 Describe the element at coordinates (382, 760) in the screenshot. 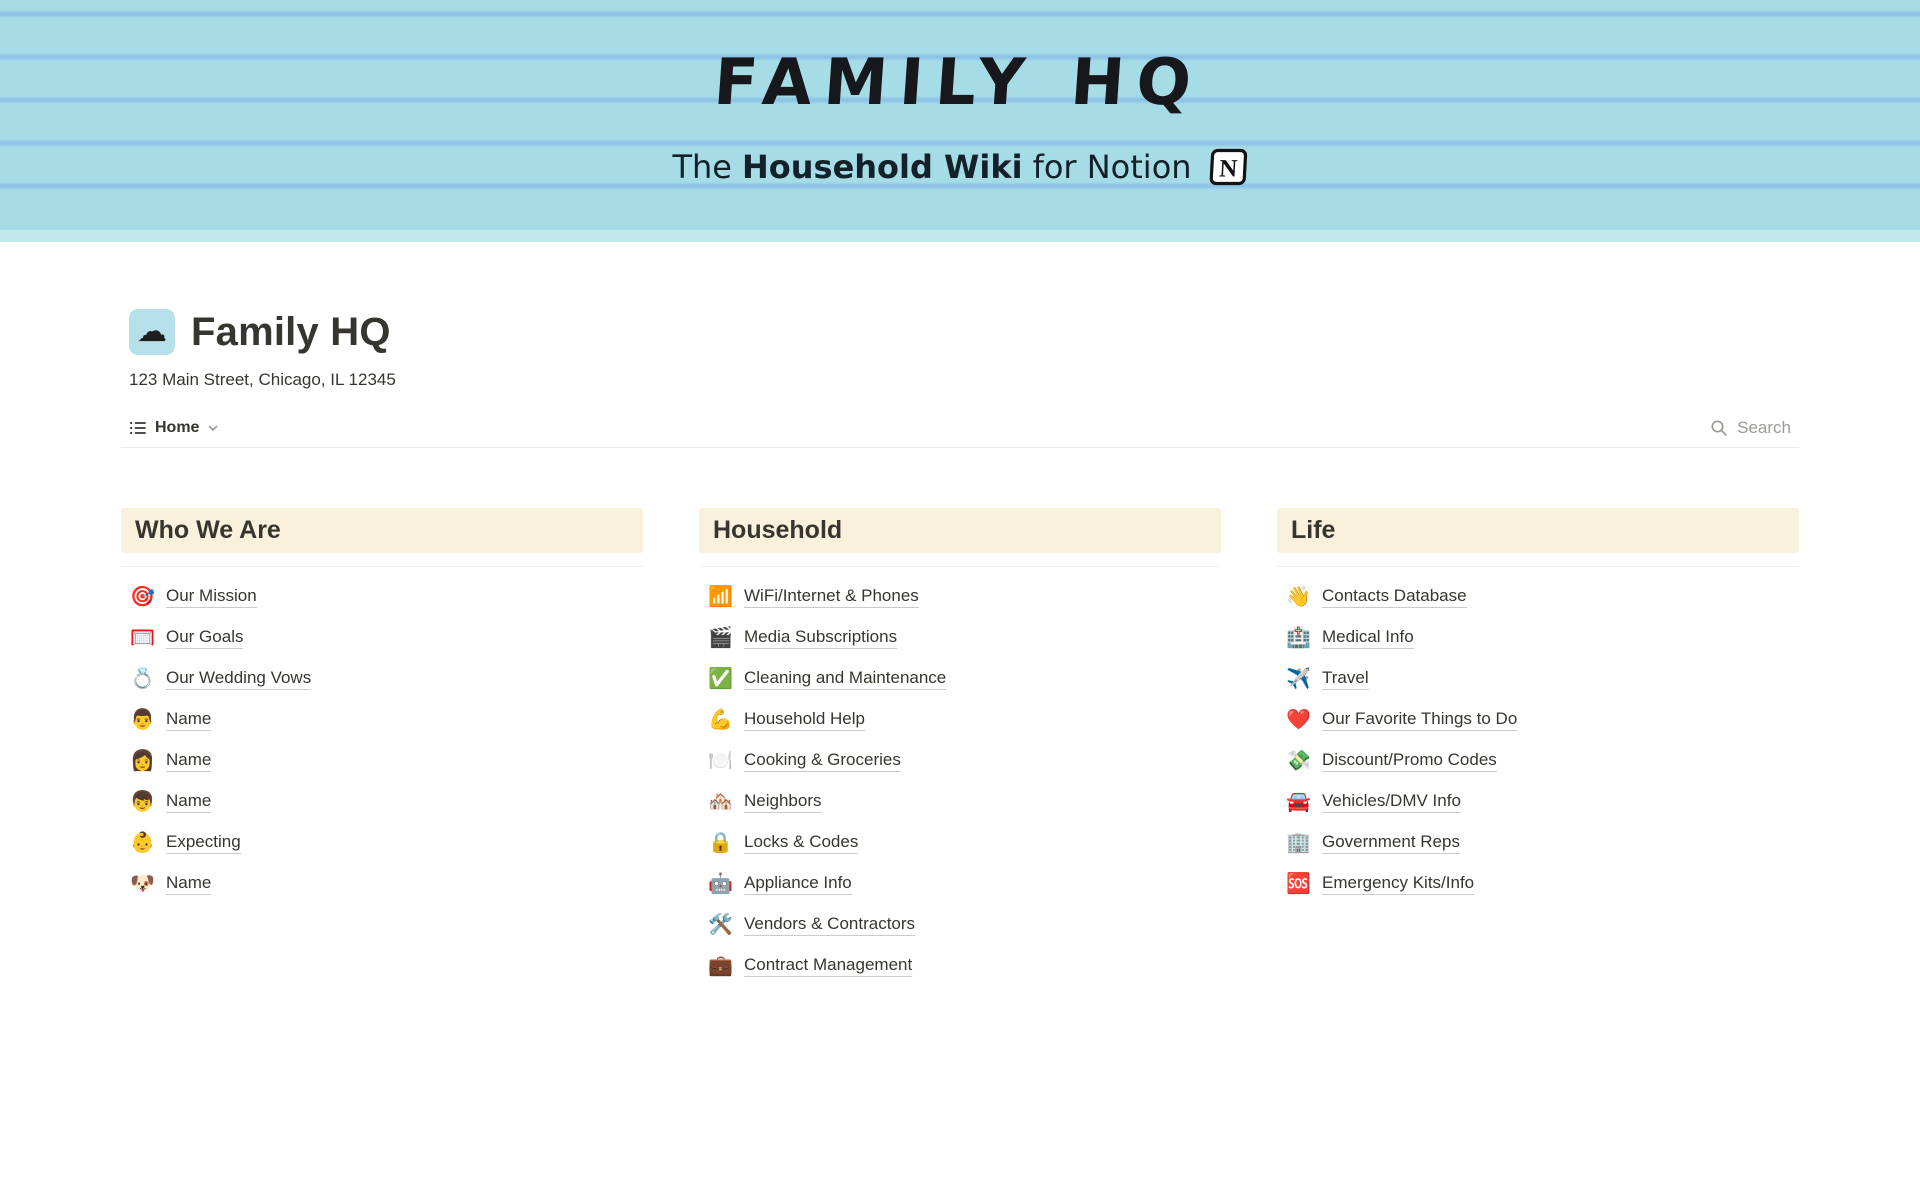

I see `list-item: 👩 Name` at that location.